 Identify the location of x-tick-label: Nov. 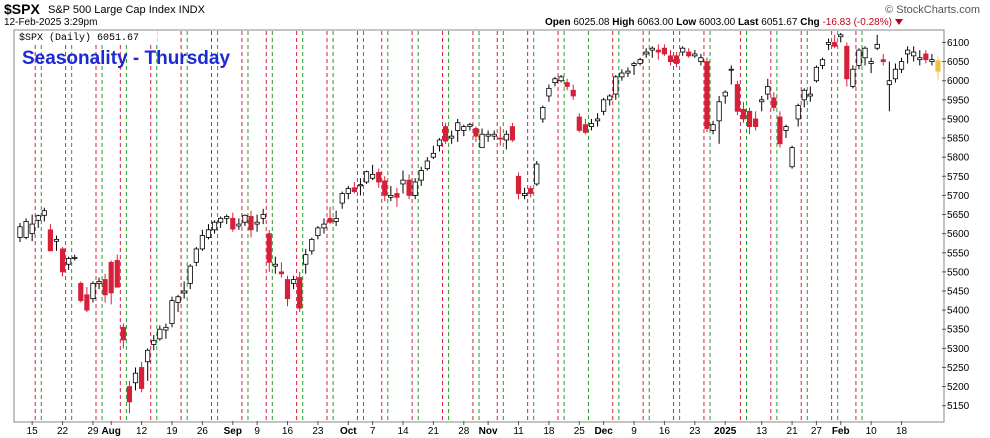
(488, 431).